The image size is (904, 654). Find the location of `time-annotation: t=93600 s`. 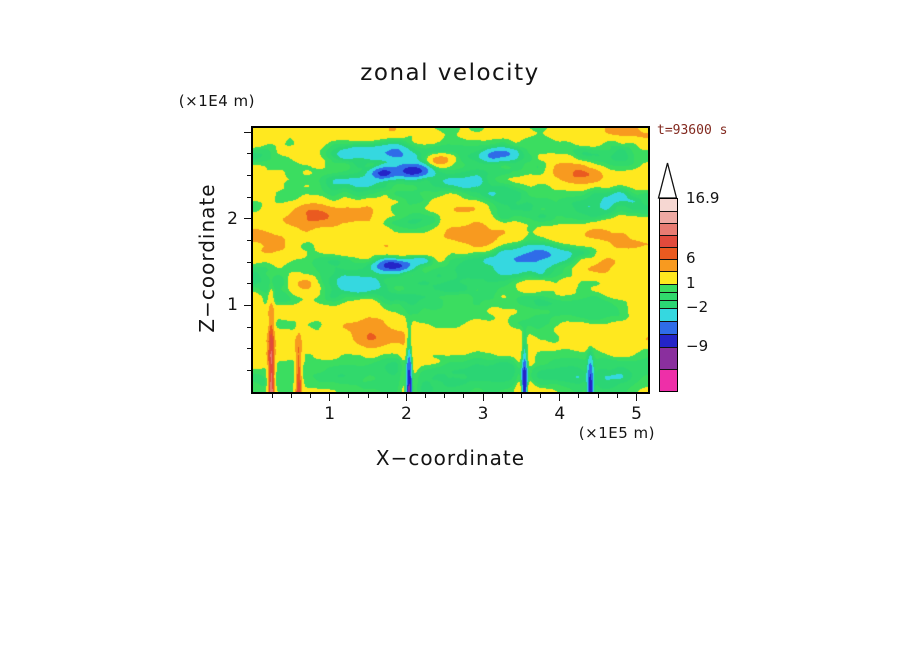

time-annotation: t=93600 s is located at coordinates (692, 130).